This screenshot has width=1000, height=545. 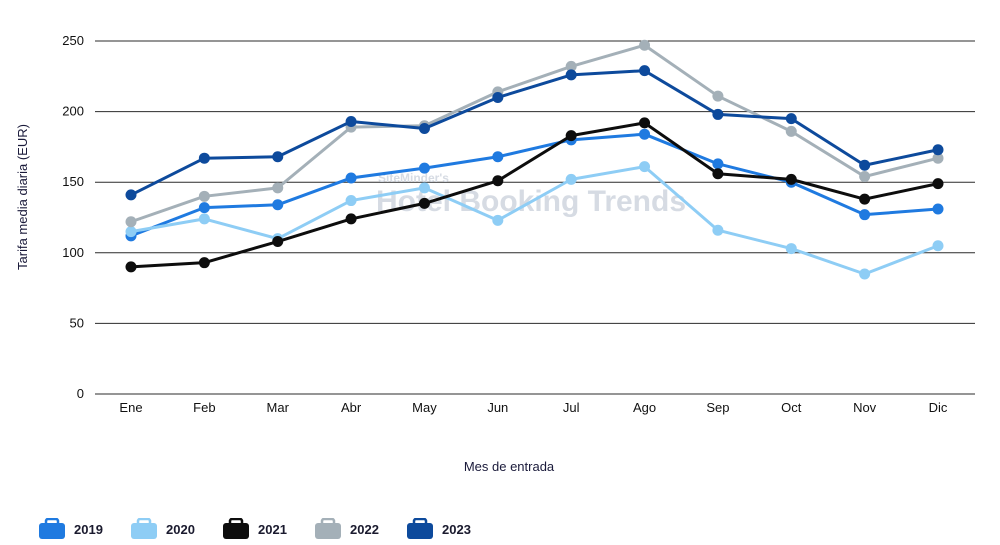 I want to click on x-tick-labels: Ene Feb Mar Abr May Jun Jul Ago Sep Oct Nov Dic, so click(x=533, y=407).